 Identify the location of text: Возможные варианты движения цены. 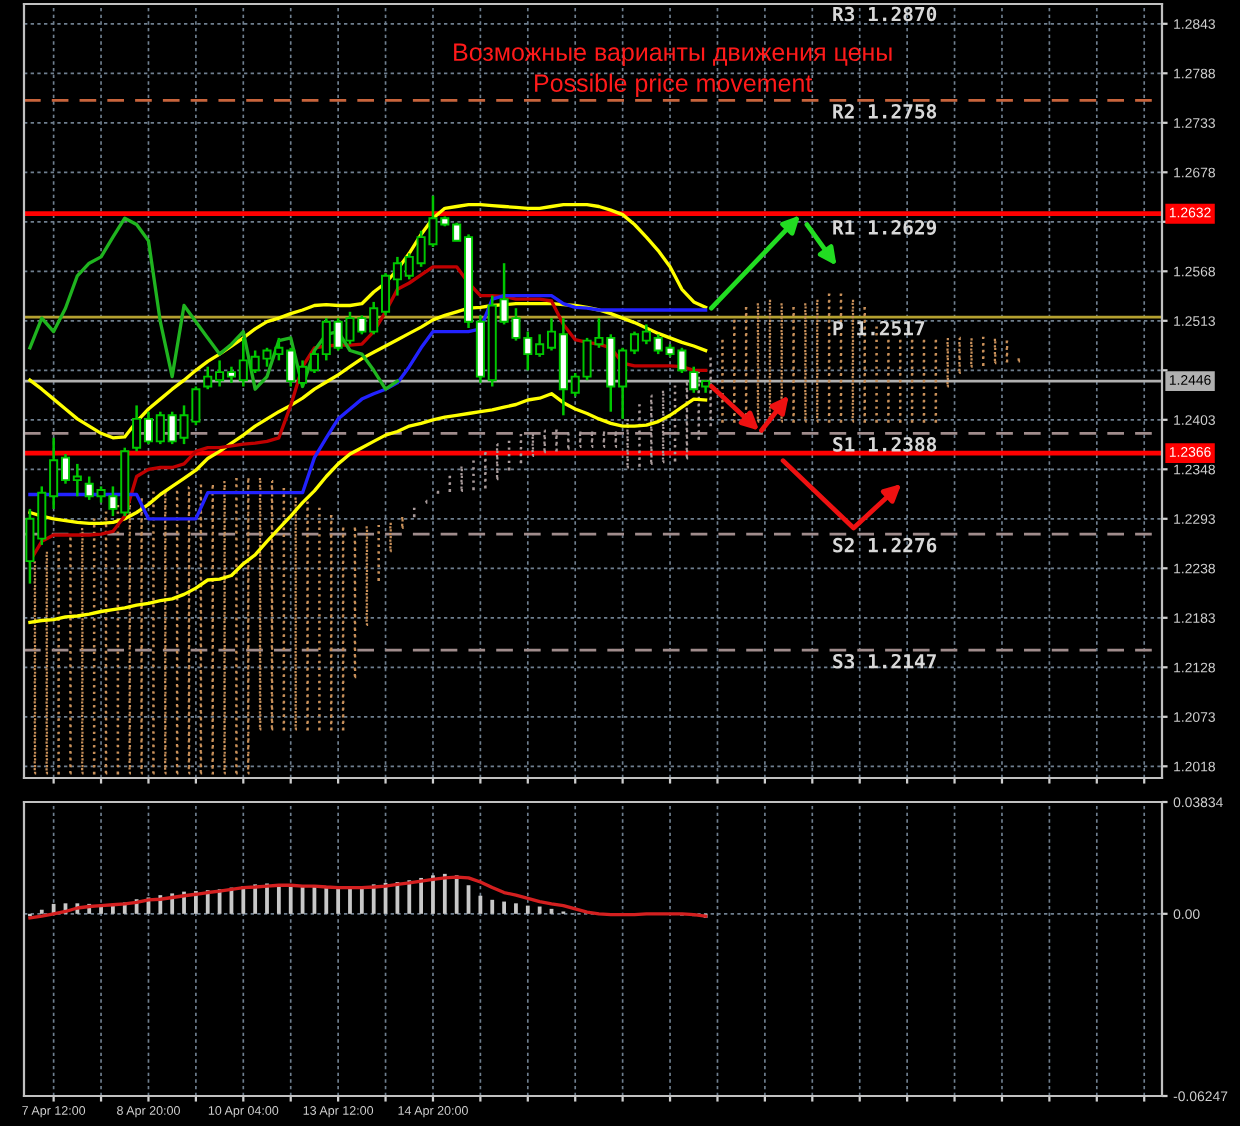
(673, 54).